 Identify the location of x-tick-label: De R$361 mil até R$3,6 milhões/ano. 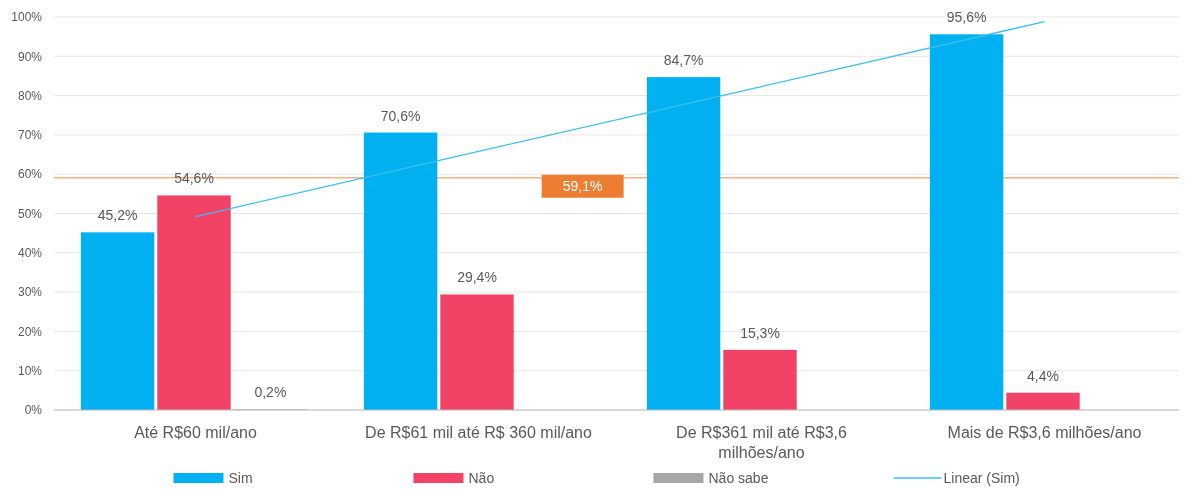
(761, 442).